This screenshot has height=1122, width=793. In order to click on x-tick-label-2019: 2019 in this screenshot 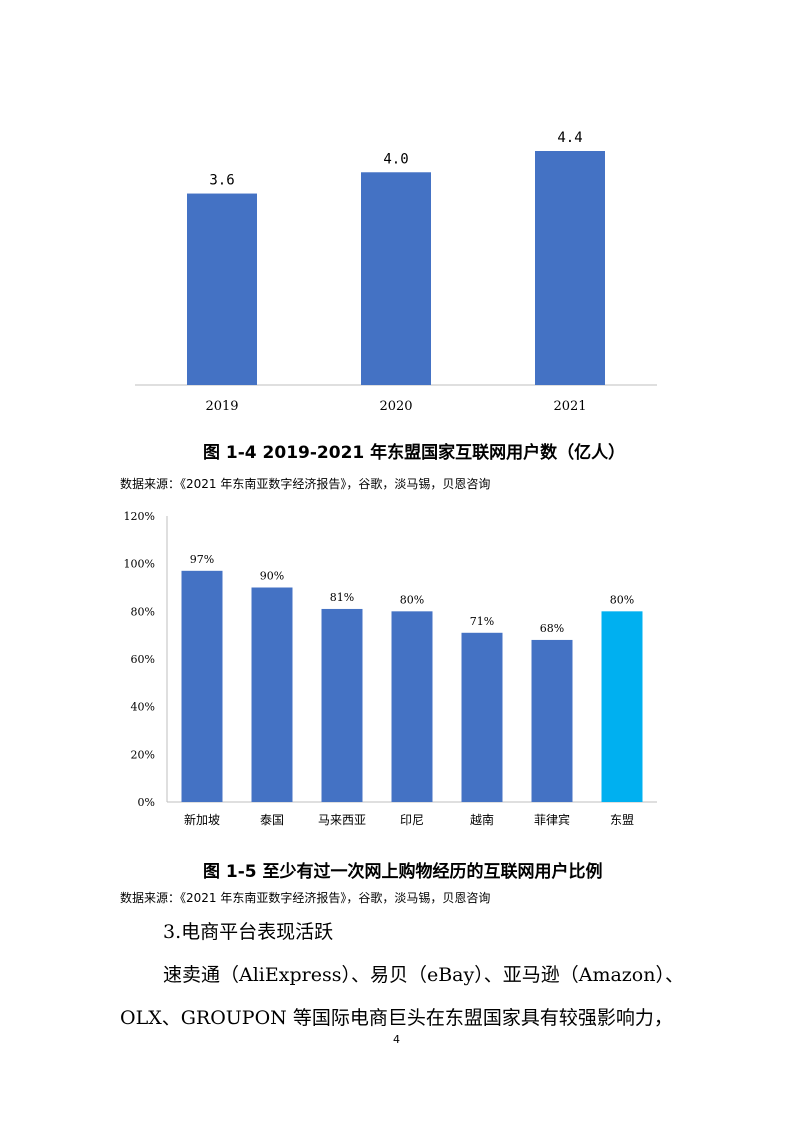, I will do `click(221, 406)`.